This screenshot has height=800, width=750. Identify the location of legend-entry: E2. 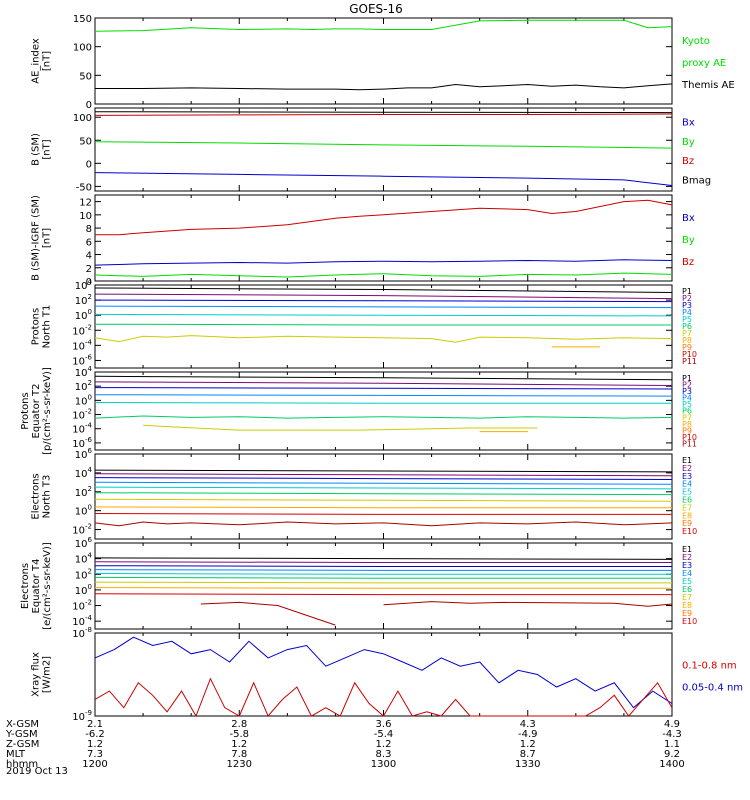
(687, 468).